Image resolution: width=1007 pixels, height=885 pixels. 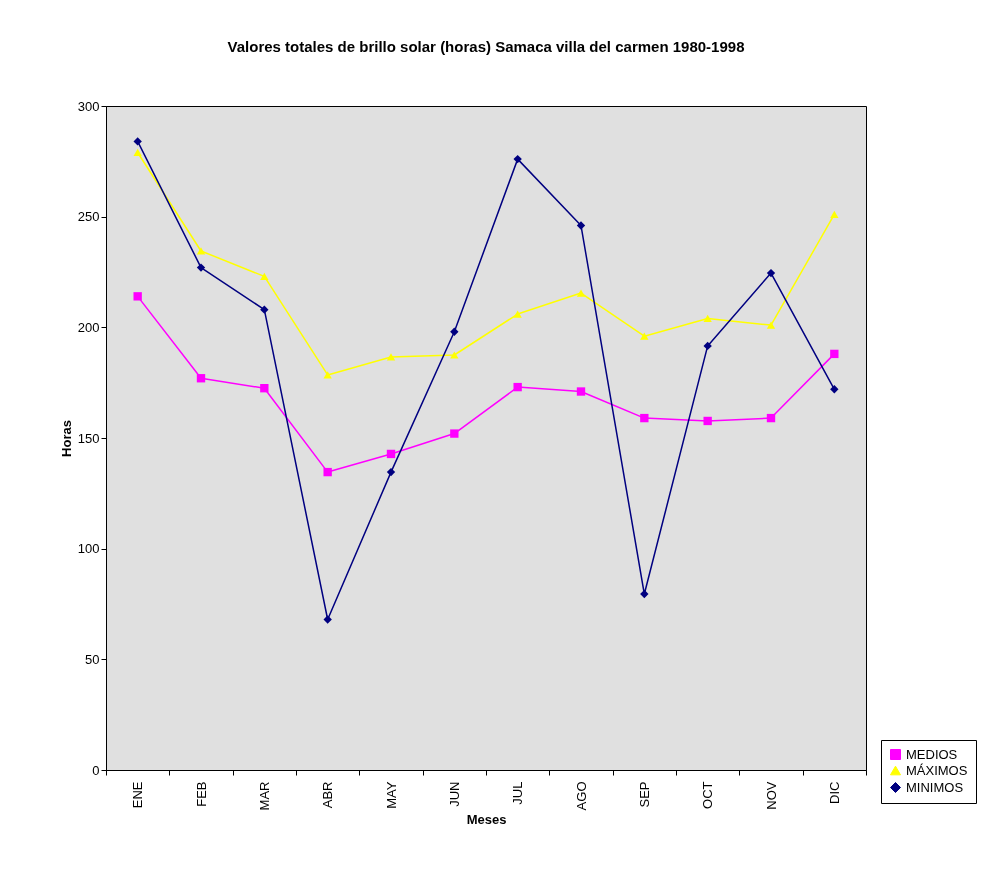 I want to click on x-tick-label: JUL, so click(x=518, y=793).